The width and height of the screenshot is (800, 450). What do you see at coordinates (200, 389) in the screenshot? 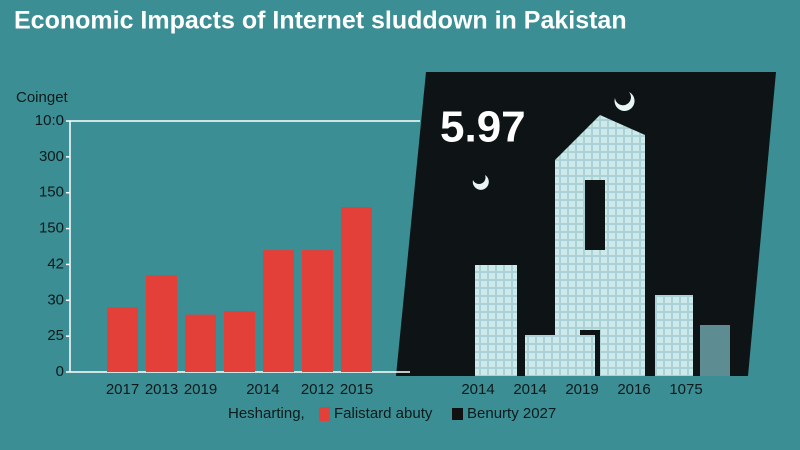
I see `x-tick-label: 2019` at bounding box center [200, 389].